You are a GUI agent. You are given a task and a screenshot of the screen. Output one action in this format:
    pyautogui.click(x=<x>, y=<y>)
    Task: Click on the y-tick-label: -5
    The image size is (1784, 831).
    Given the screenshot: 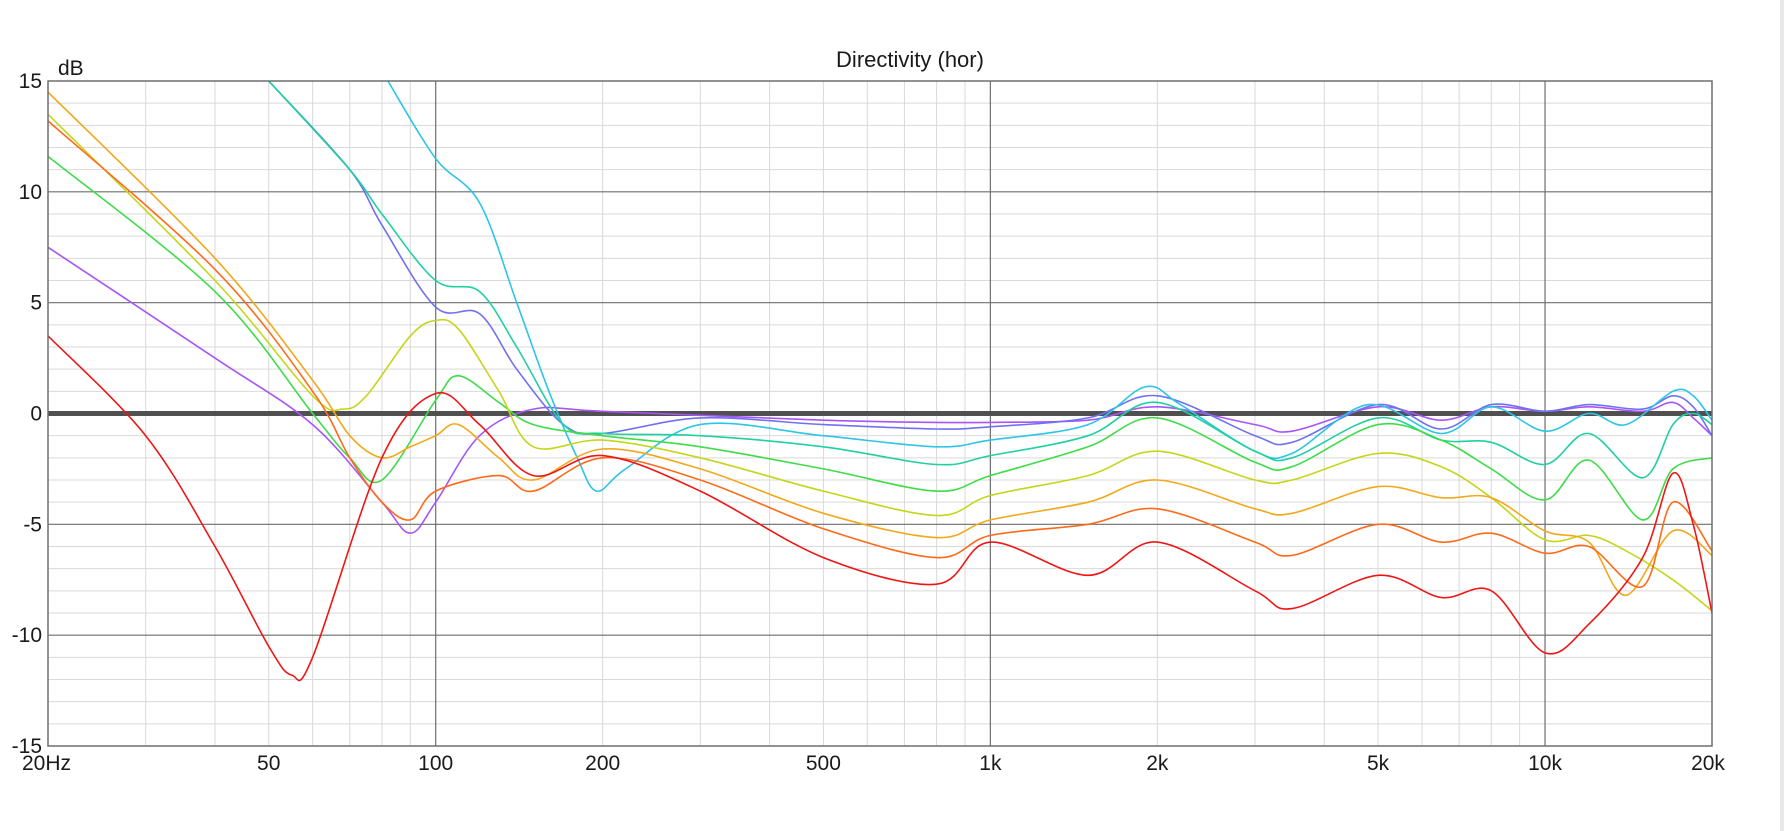 What is the action you would take?
    pyautogui.click(x=32, y=524)
    